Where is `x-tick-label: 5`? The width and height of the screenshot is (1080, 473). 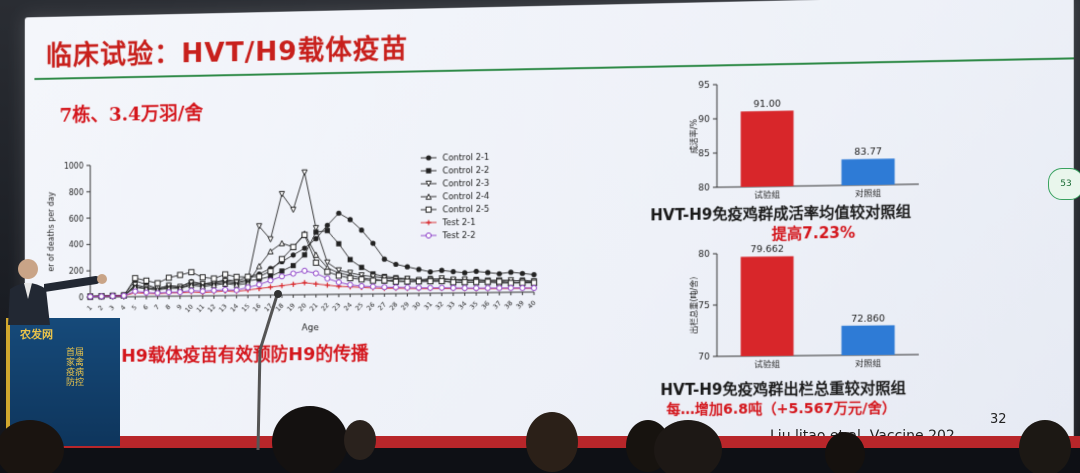 x-tick-label: 5 is located at coordinates (134, 307).